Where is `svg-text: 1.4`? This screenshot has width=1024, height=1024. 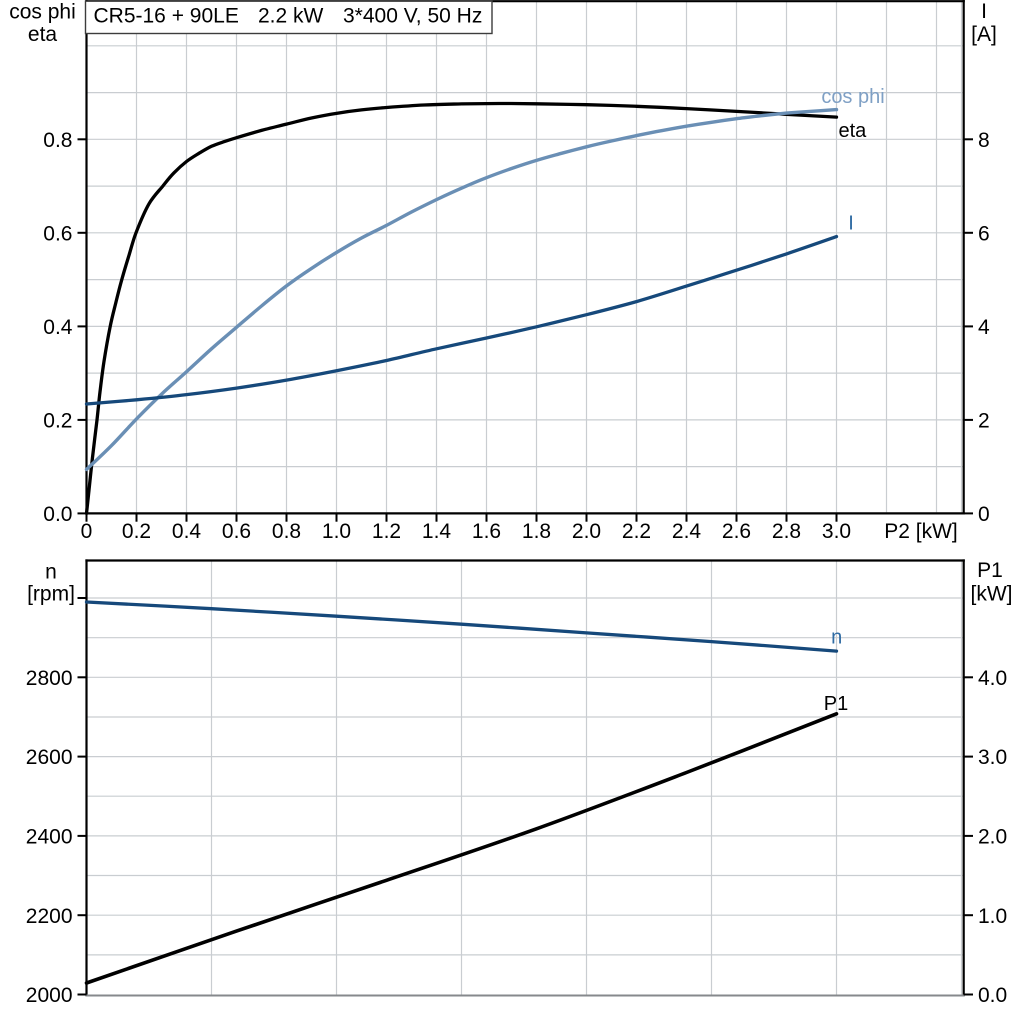
svg-text: 1.4 is located at coordinates (437, 531).